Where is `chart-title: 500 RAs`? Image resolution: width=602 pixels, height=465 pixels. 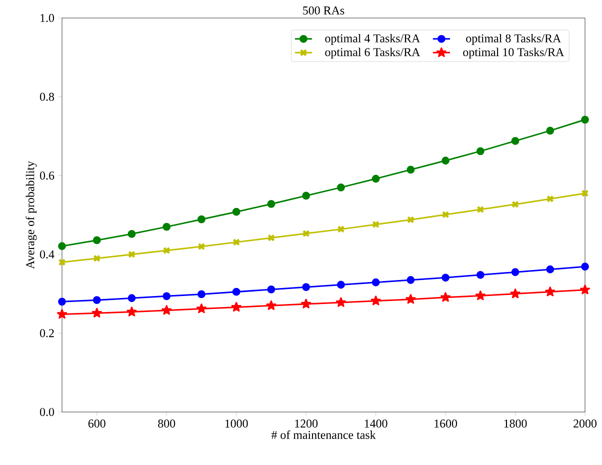
chart-title: 500 RAs is located at coordinates (323, 10).